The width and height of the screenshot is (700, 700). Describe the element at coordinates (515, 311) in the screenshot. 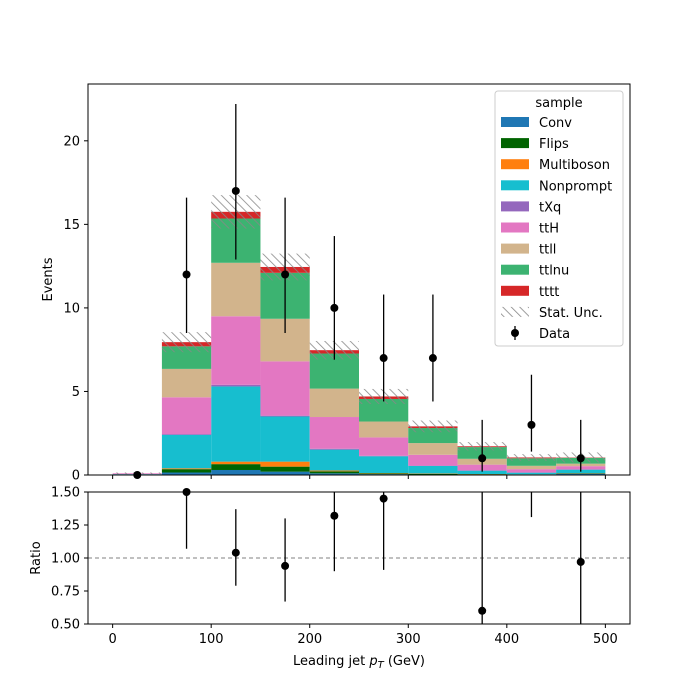

I see `legend-swatch-stat-unc` at that location.